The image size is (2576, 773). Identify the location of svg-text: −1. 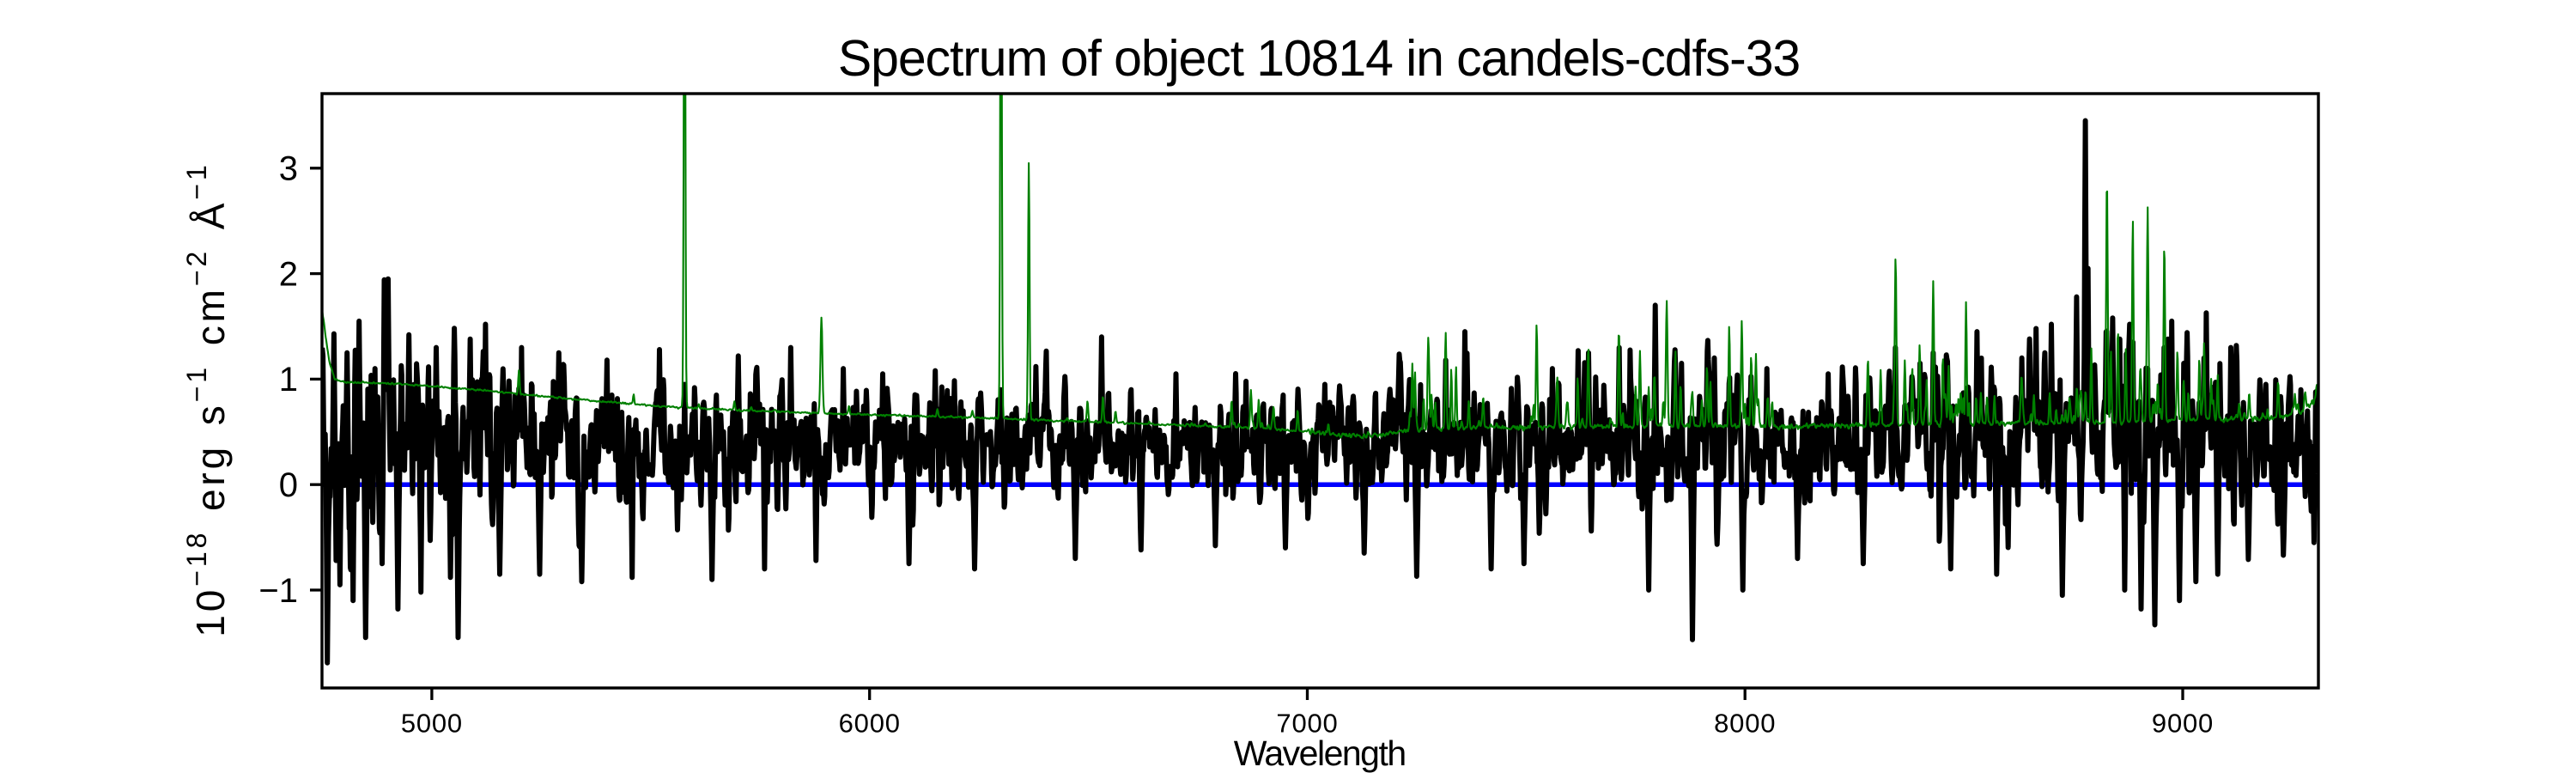
(278, 591).